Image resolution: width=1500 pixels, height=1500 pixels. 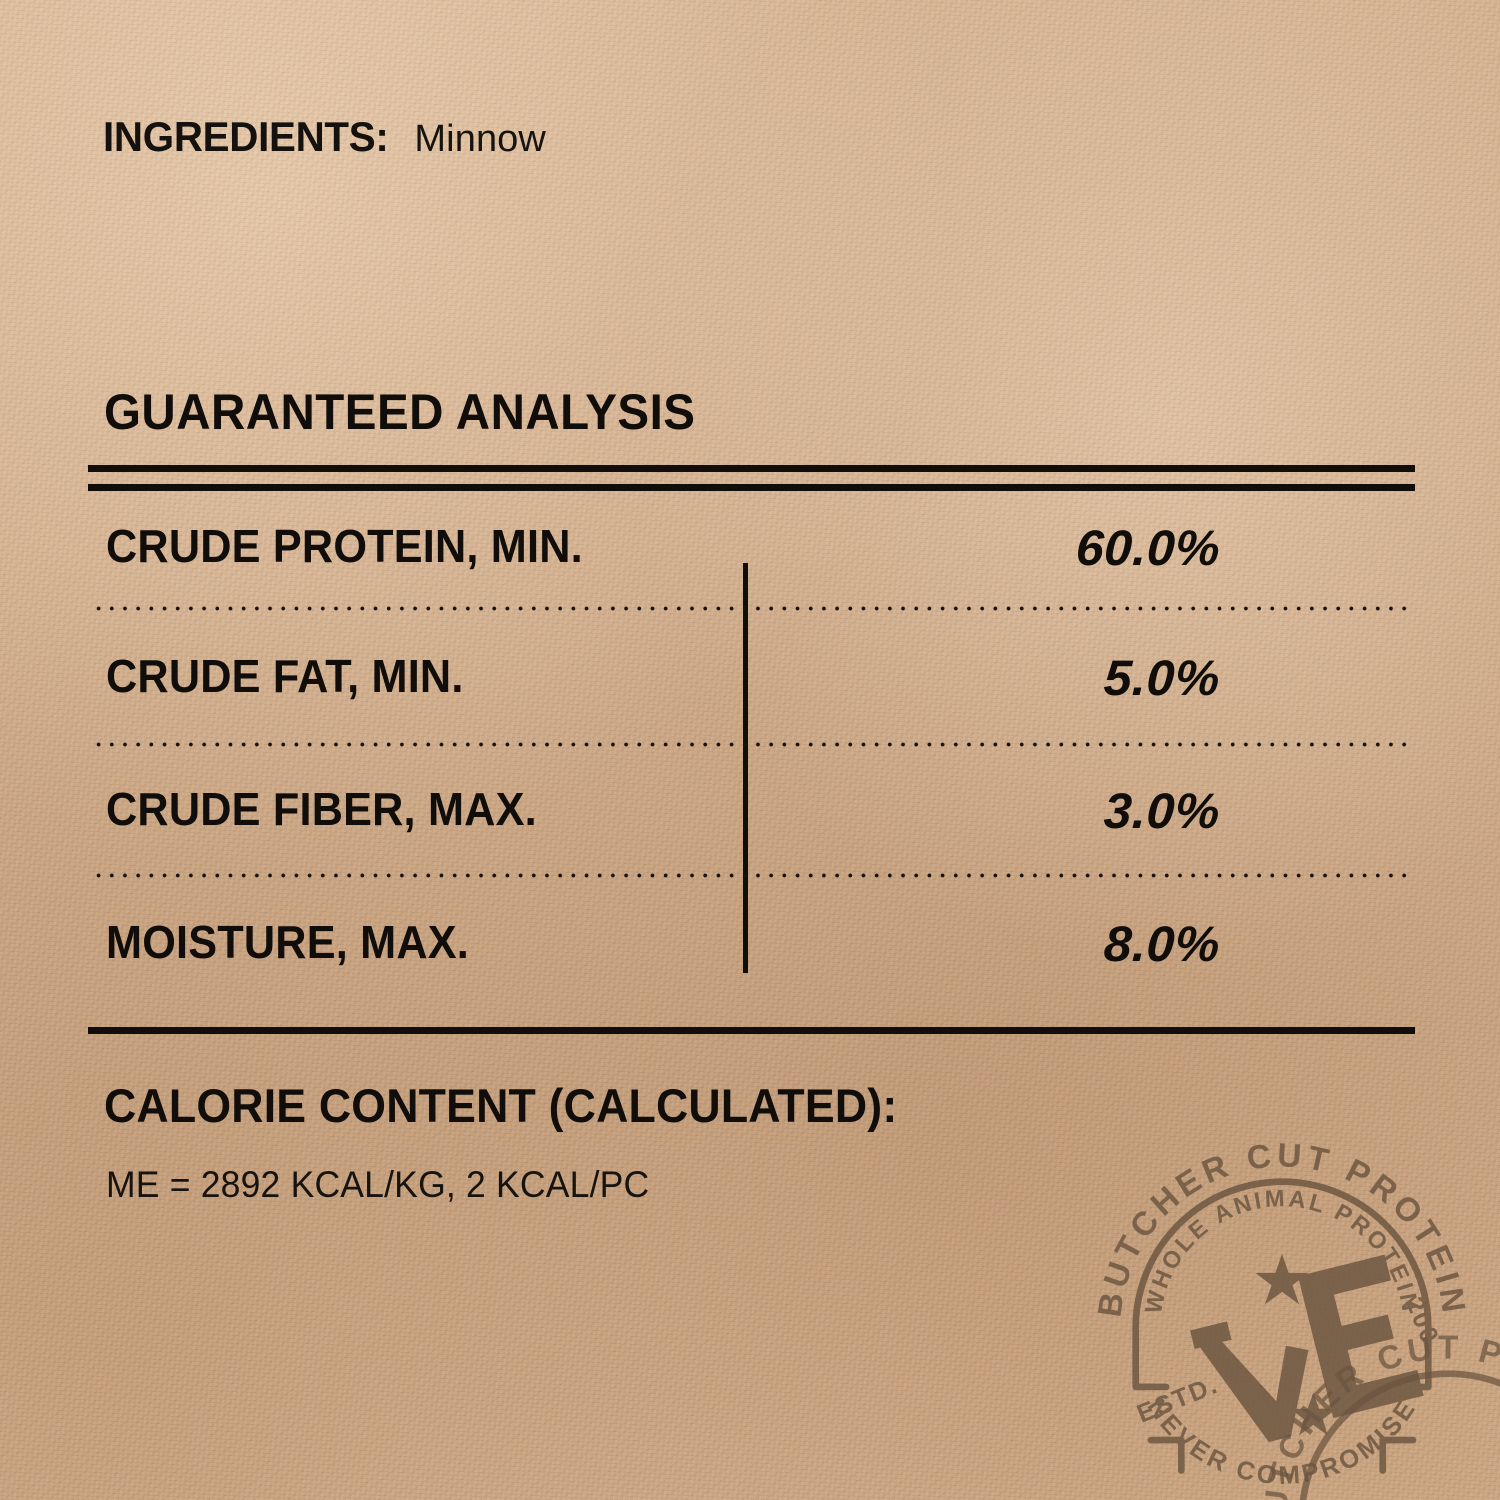 What do you see at coordinates (751, 1030) in the screenshot?
I see `table-bottom-rule` at bounding box center [751, 1030].